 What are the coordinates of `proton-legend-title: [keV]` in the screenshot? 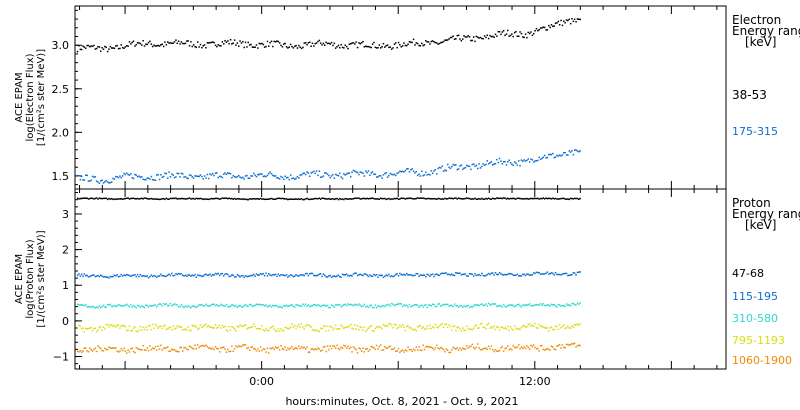 It's located at (760, 225).